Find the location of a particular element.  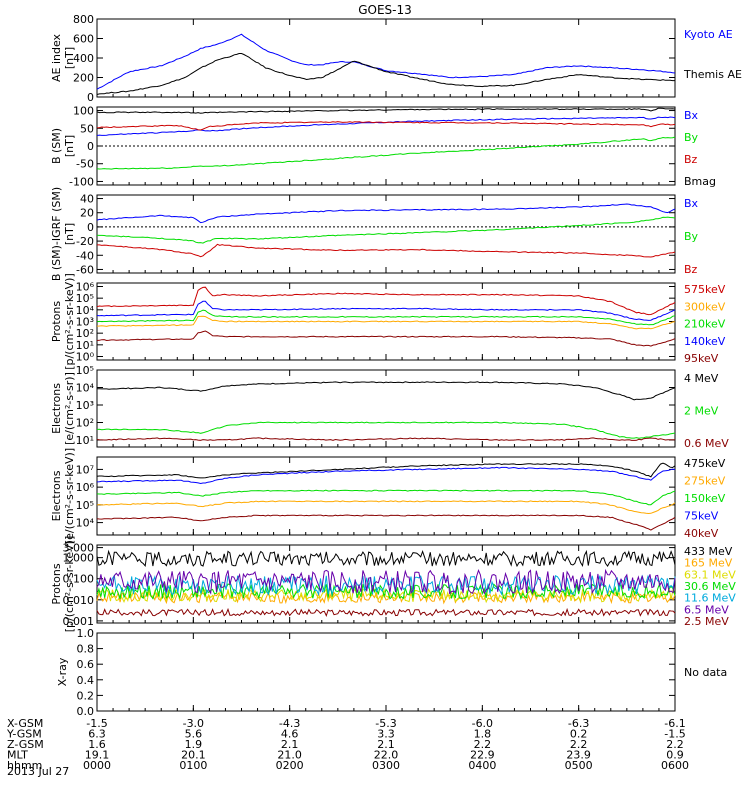

ephemeris-value: 5.6 is located at coordinates (194, 734).